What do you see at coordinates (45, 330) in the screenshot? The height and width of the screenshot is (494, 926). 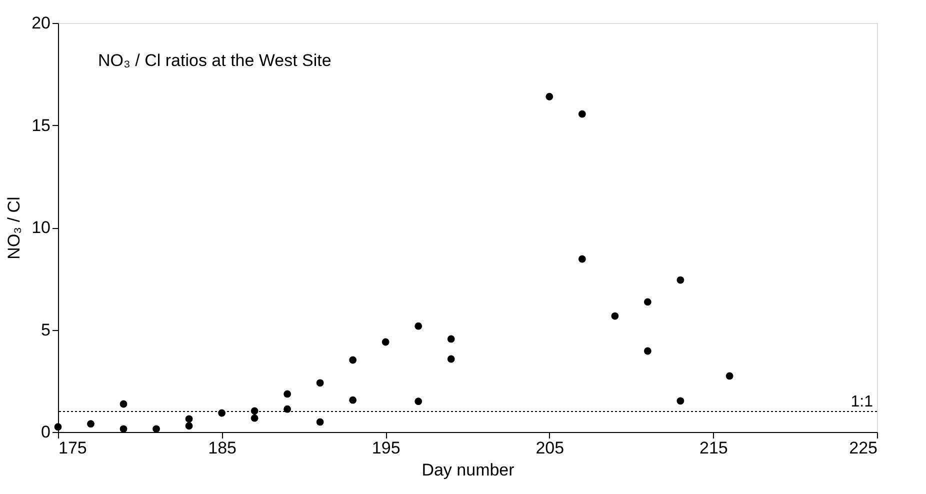 I see `y-tick-label: 5` at bounding box center [45, 330].